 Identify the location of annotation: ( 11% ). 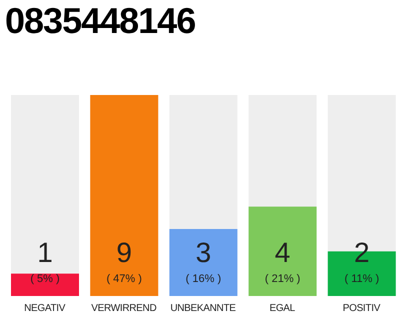
(362, 279).